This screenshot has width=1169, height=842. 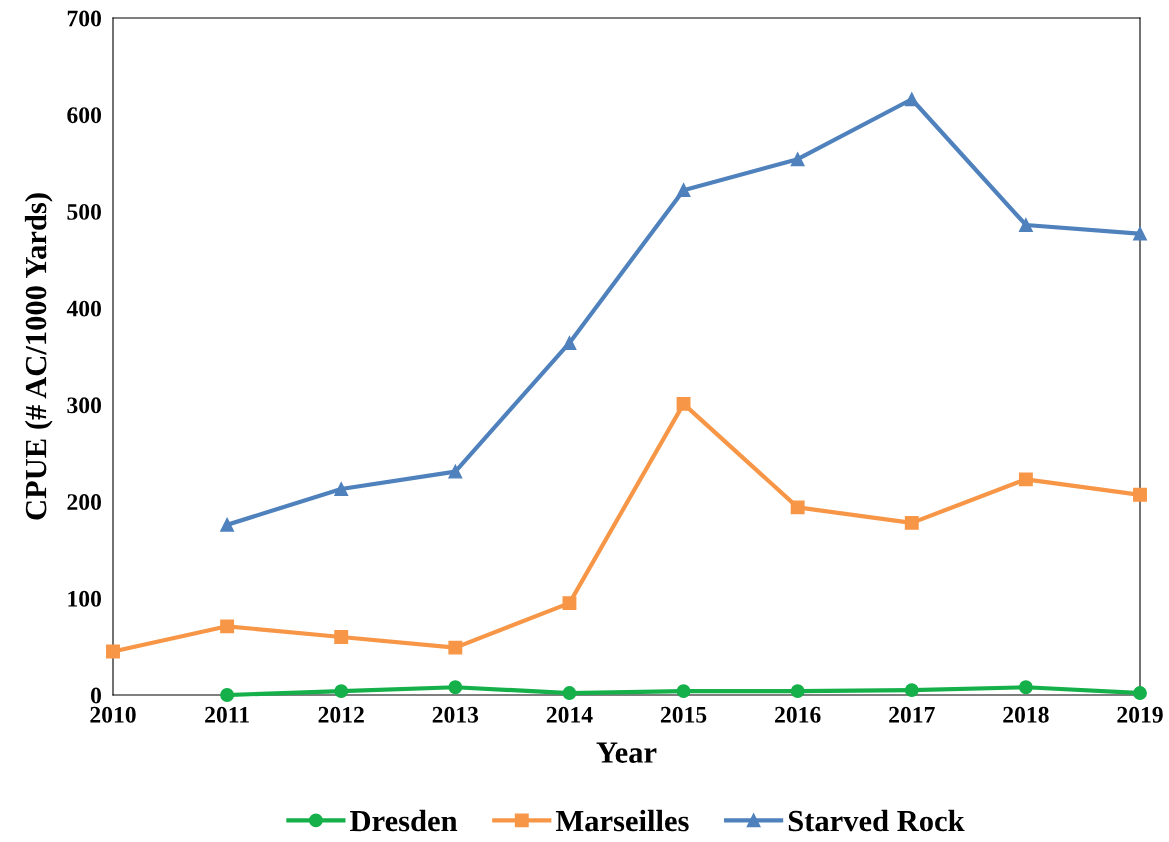 What do you see at coordinates (798, 714) in the screenshot?
I see `x-tick-label: 2016` at bounding box center [798, 714].